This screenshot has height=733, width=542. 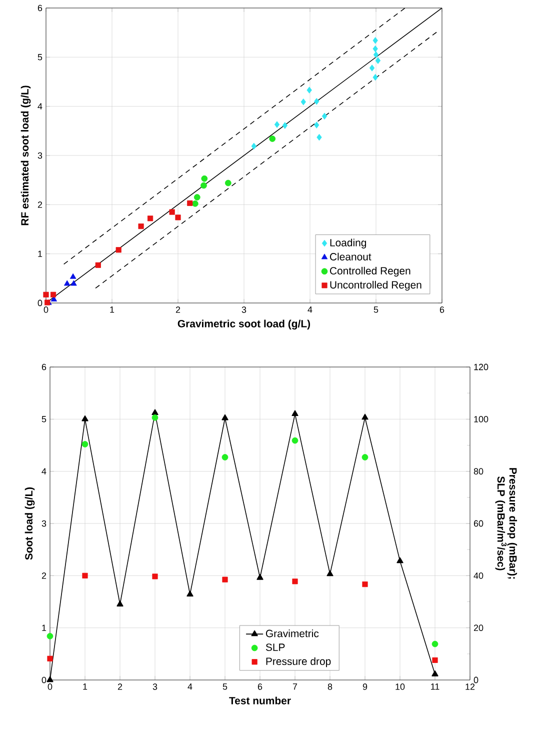 What do you see at coordinates (44, 575) in the screenshot?
I see `y-tick-label: 2` at bounding box center [44, 575].